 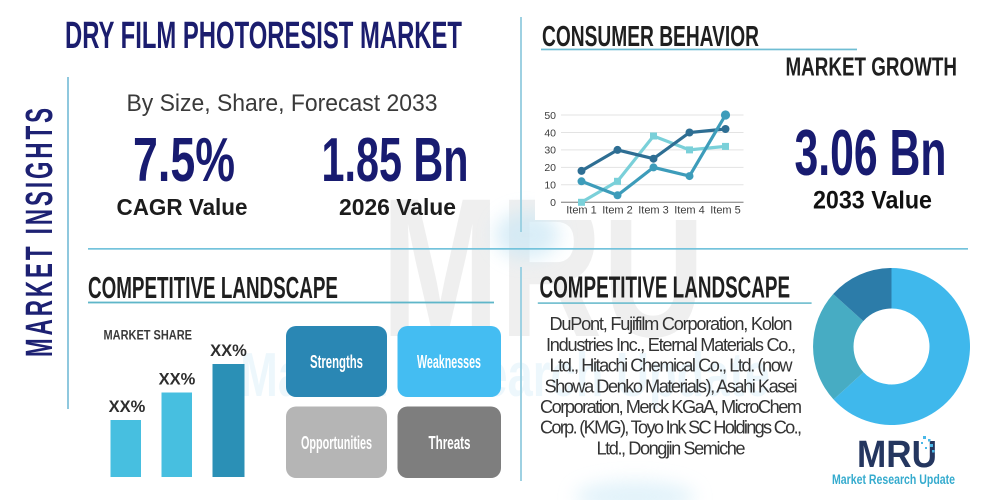 What do you see at coordinates (581, 211) in the screenshot?
I see `svg-text: Item 1` at bounding box center [581, 211].